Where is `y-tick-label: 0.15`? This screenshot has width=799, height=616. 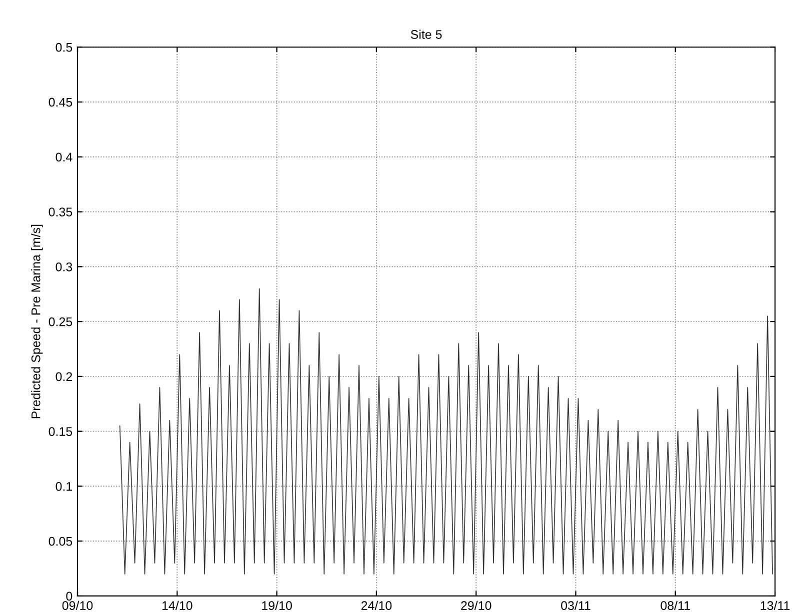
y-tick-label: 0.15 is located at coordinates (60, 431).